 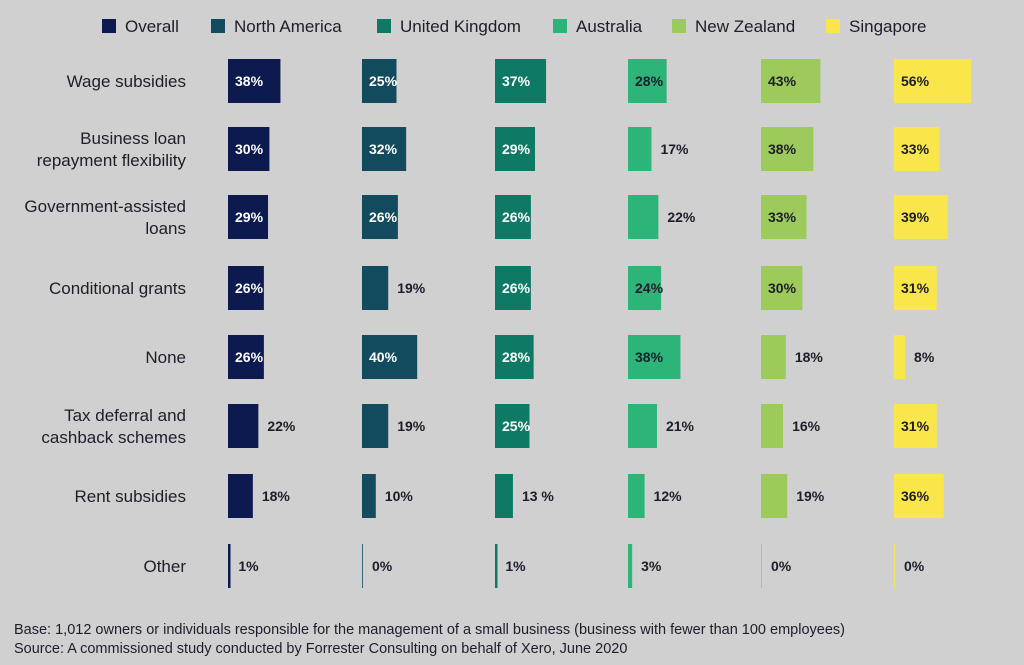 I want to click on value-label-new-zealand-other: 0%, so click(x=781, y=566).